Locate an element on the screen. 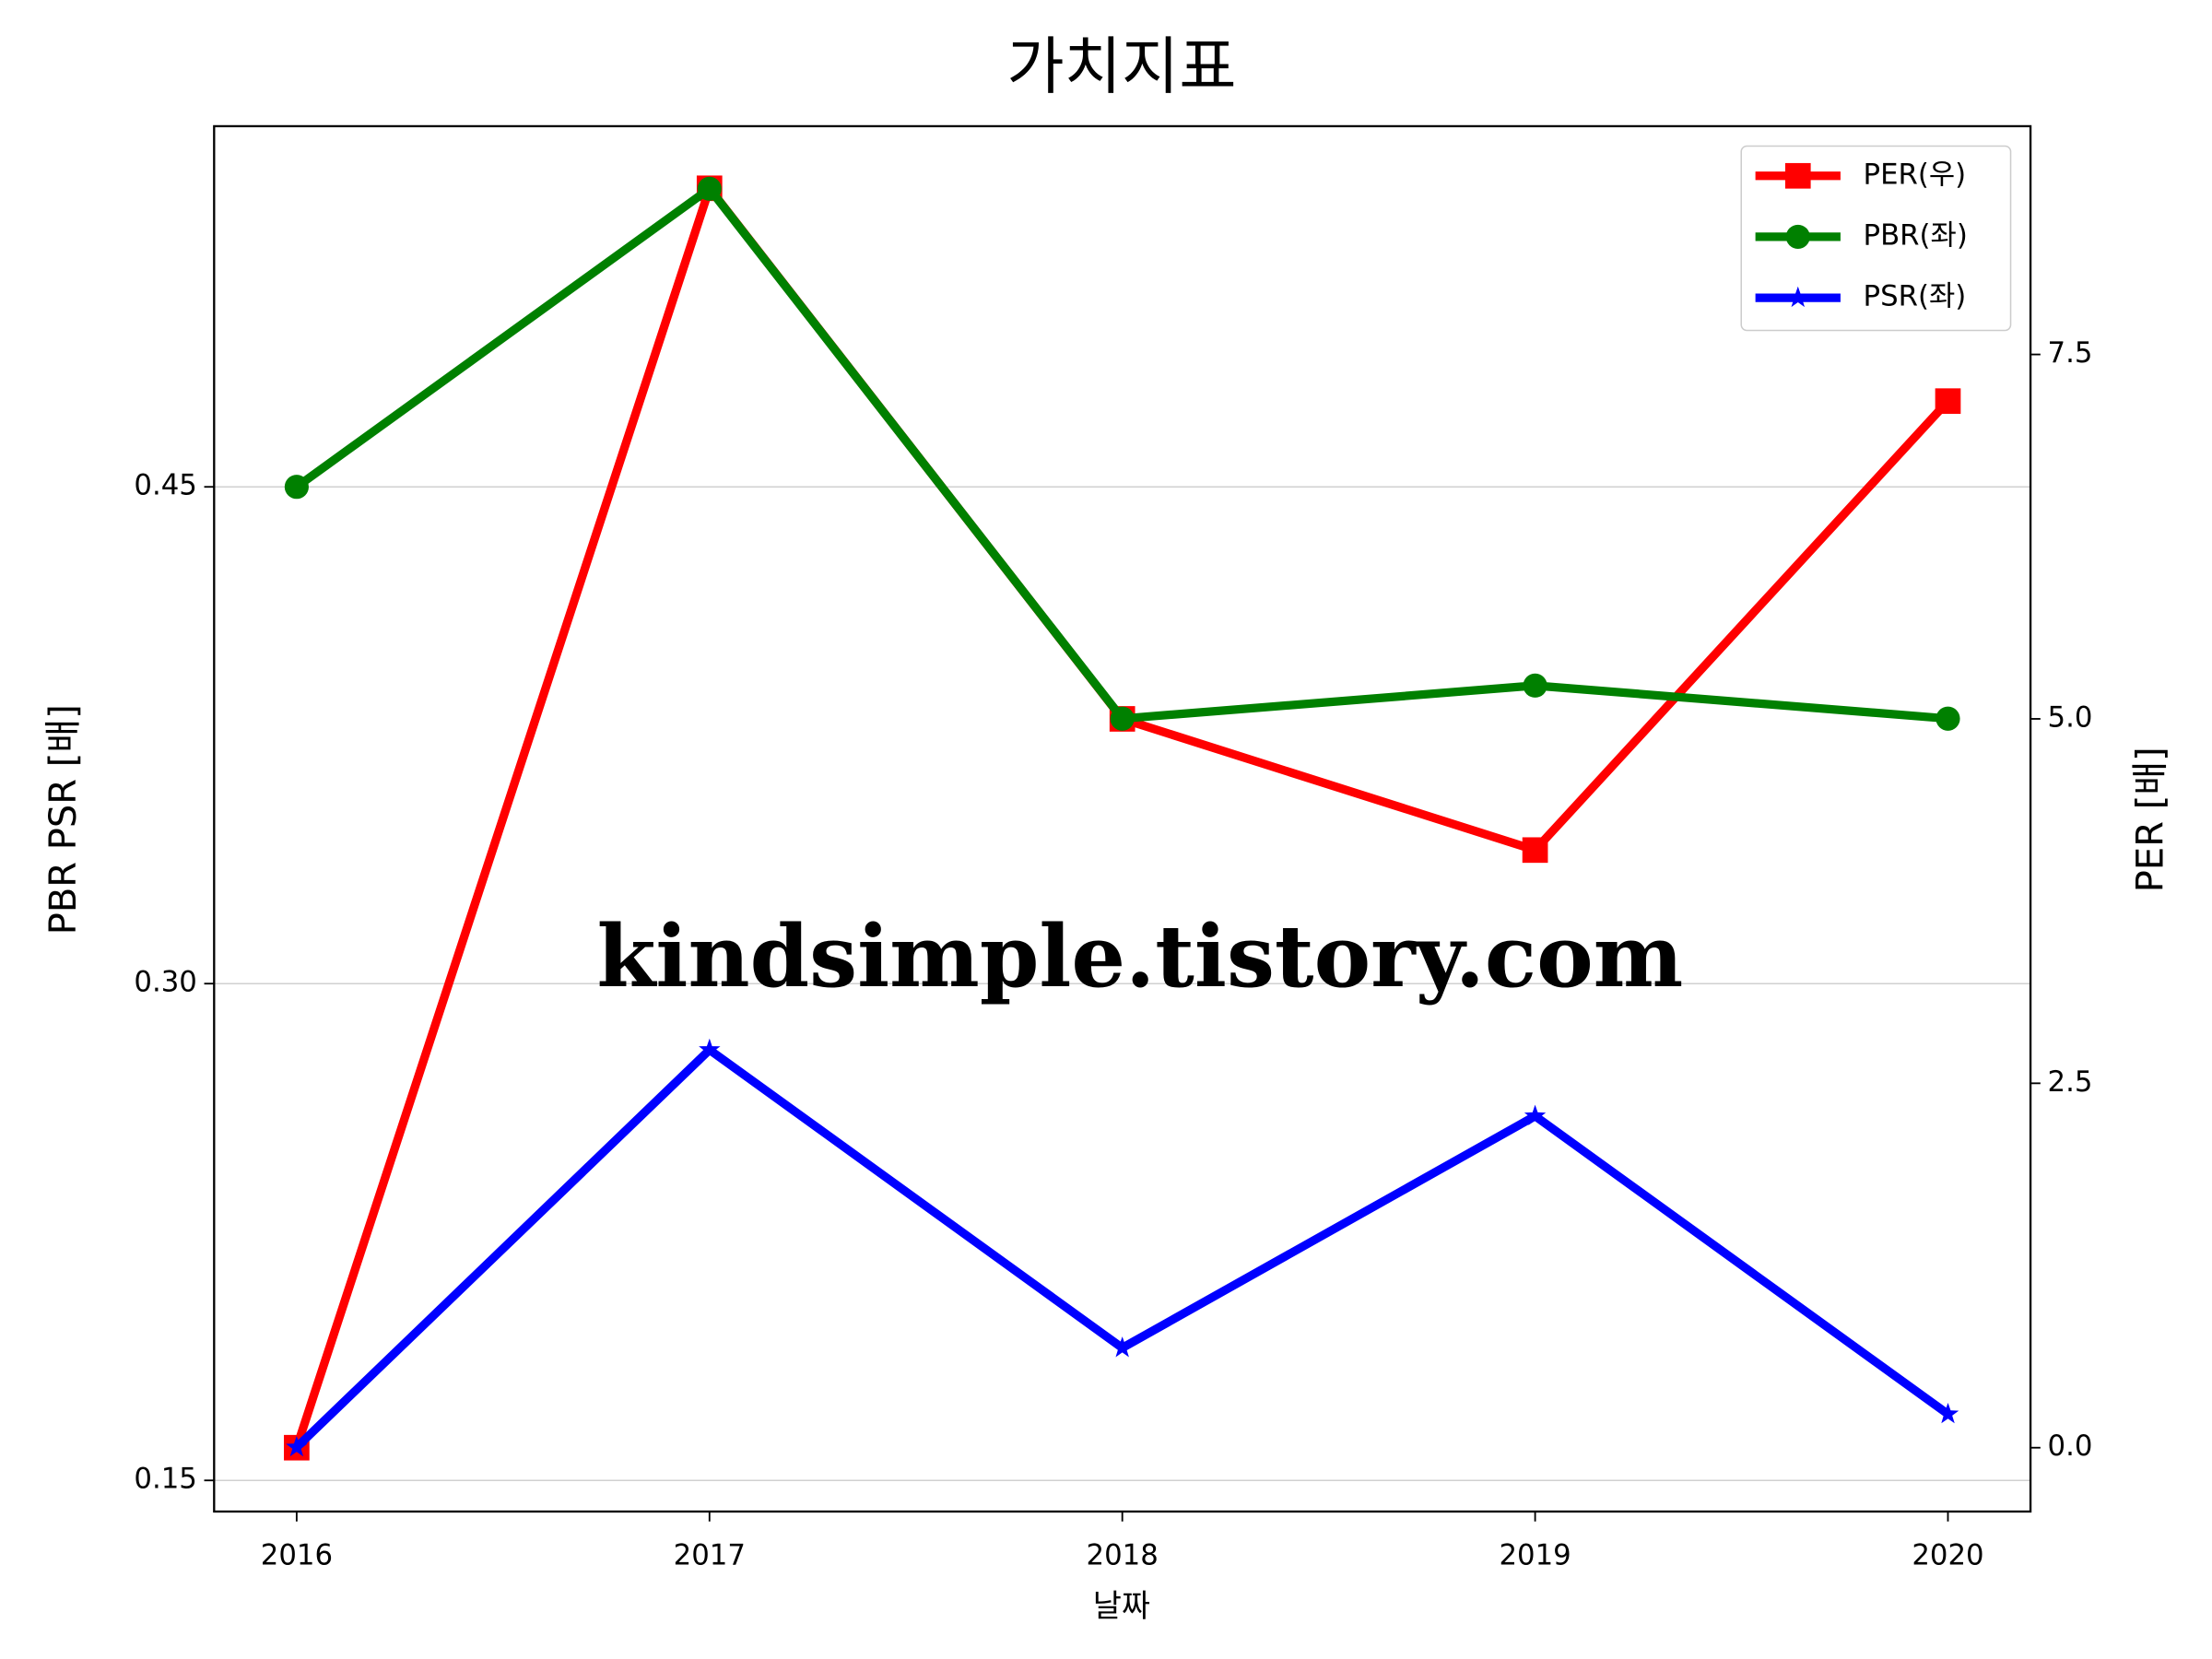 This screenshot has width=2212, height=1659. legend: PER(우) PBR(좌) PSR(좌) is located at coordinates (1876, 238).